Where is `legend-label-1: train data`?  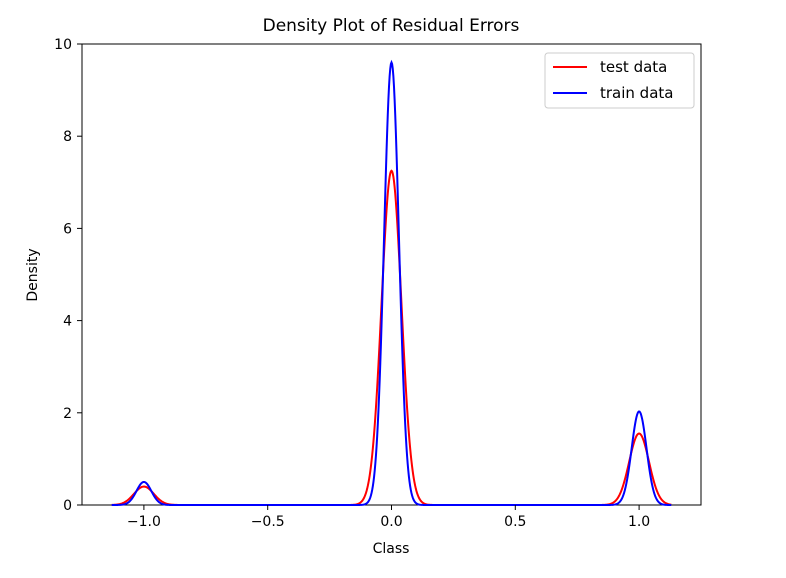 legend-label-1: train data is located at coordinates (636, 93).